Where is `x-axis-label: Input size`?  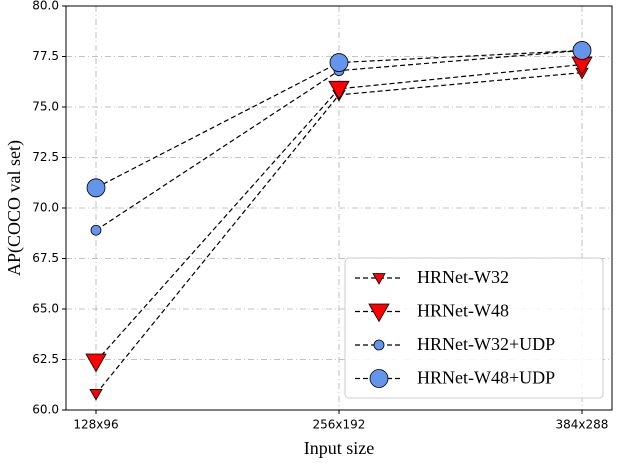 x-axis-label: Input size is located at coordinates (339, 448).